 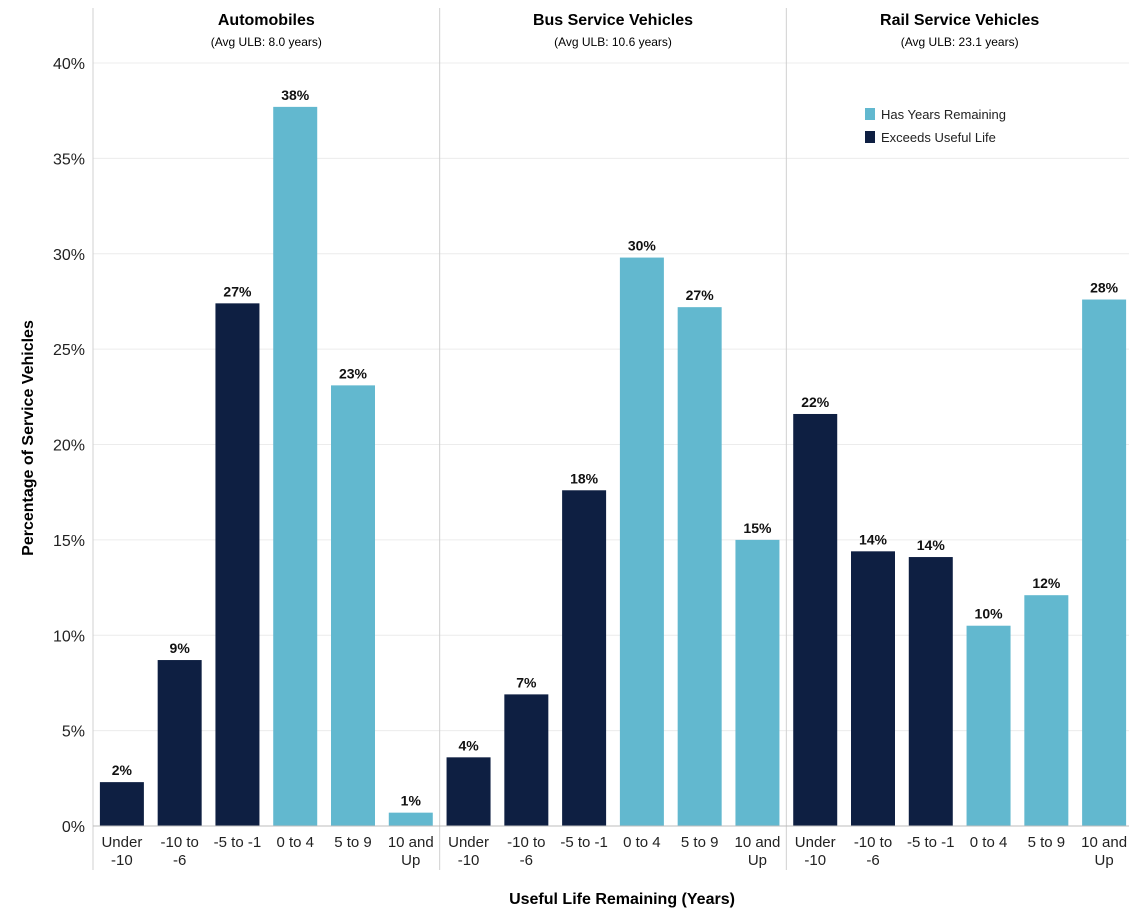 I want to click on data-label: 38%, so click(x=295, y=95).